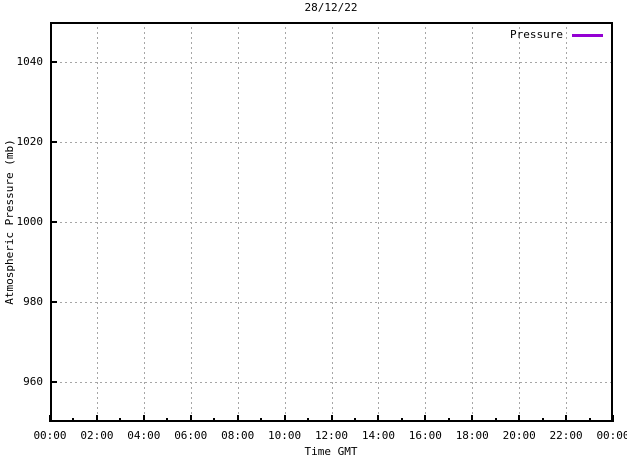 The height and width of the screenshot is (459, 627). Describe the element at coordinates (238, 435) in the screenshot. I see `x-tick-label: 08:00` at that location.